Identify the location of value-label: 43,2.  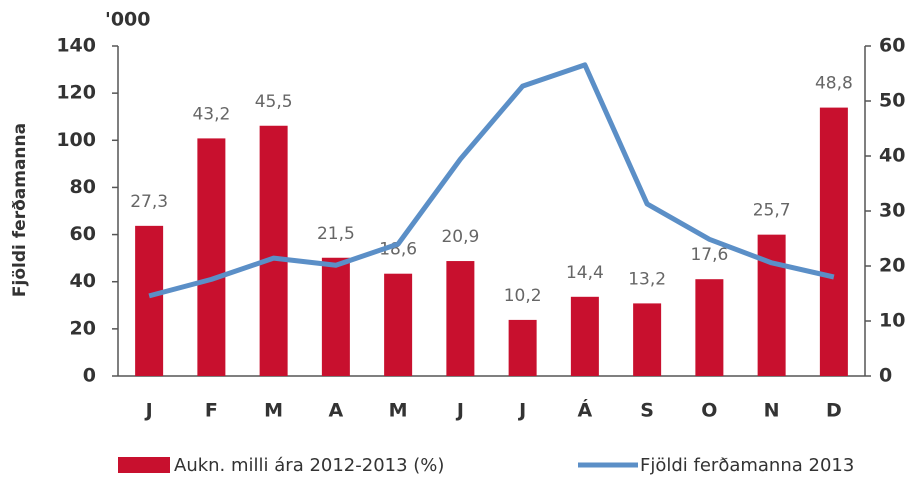
(211, 114).